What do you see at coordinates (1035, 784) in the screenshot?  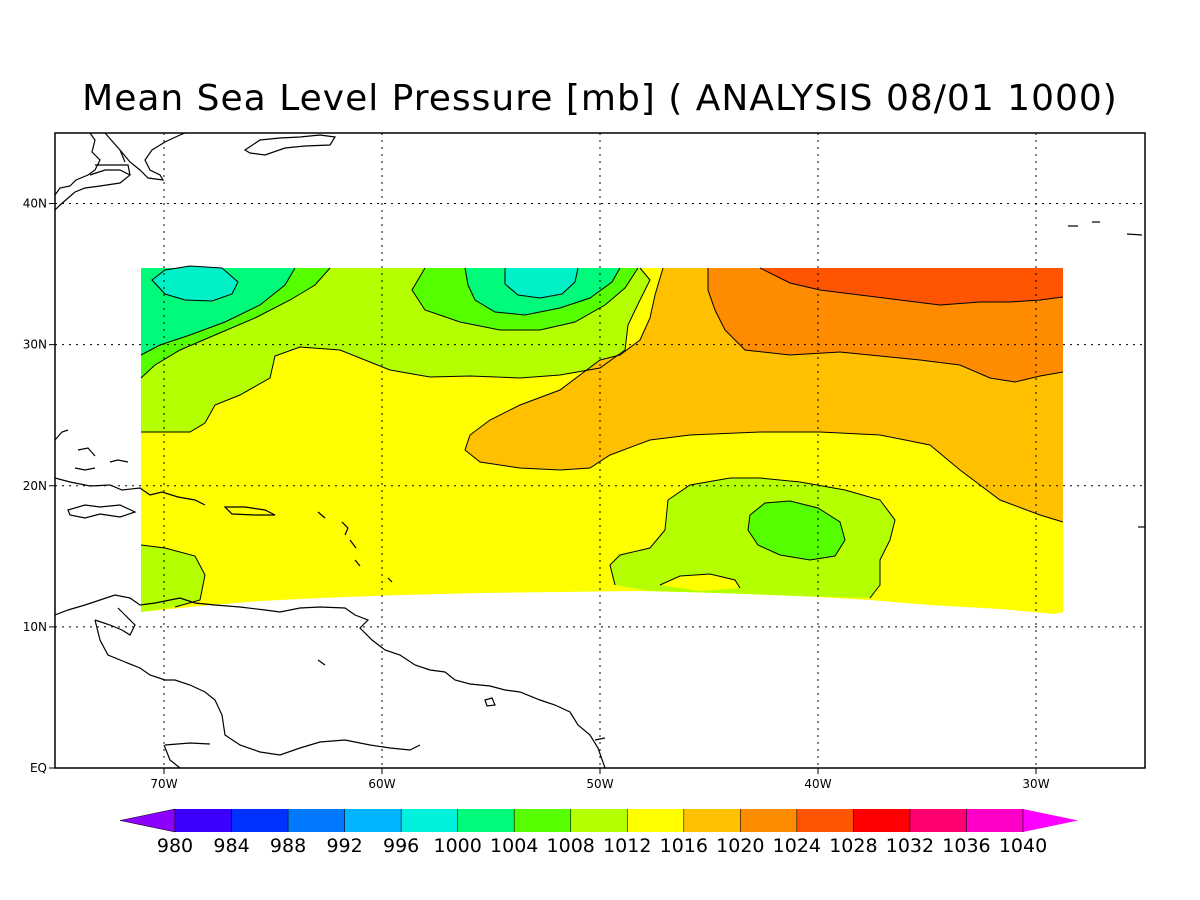 I see `x-tick-label: 30W` at bounding box center [1035, 784].